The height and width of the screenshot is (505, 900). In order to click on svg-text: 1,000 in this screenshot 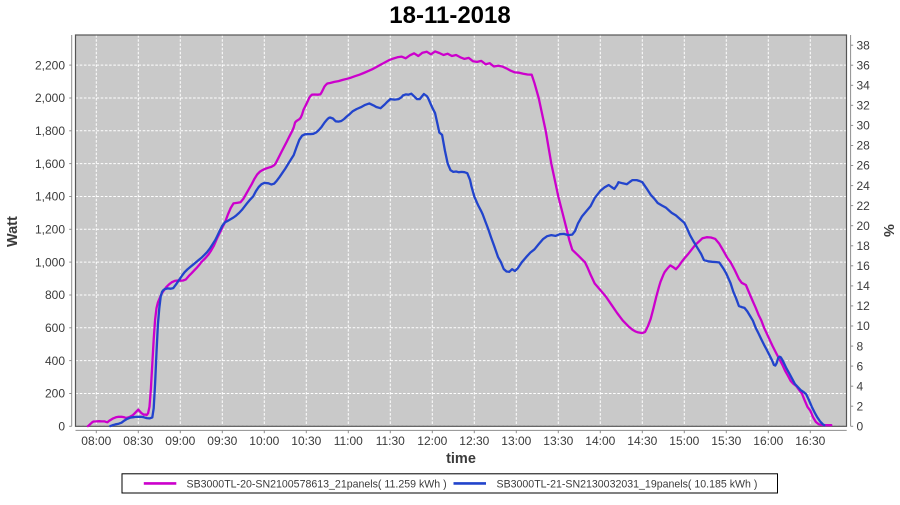, I will do `click(50, 262)`.